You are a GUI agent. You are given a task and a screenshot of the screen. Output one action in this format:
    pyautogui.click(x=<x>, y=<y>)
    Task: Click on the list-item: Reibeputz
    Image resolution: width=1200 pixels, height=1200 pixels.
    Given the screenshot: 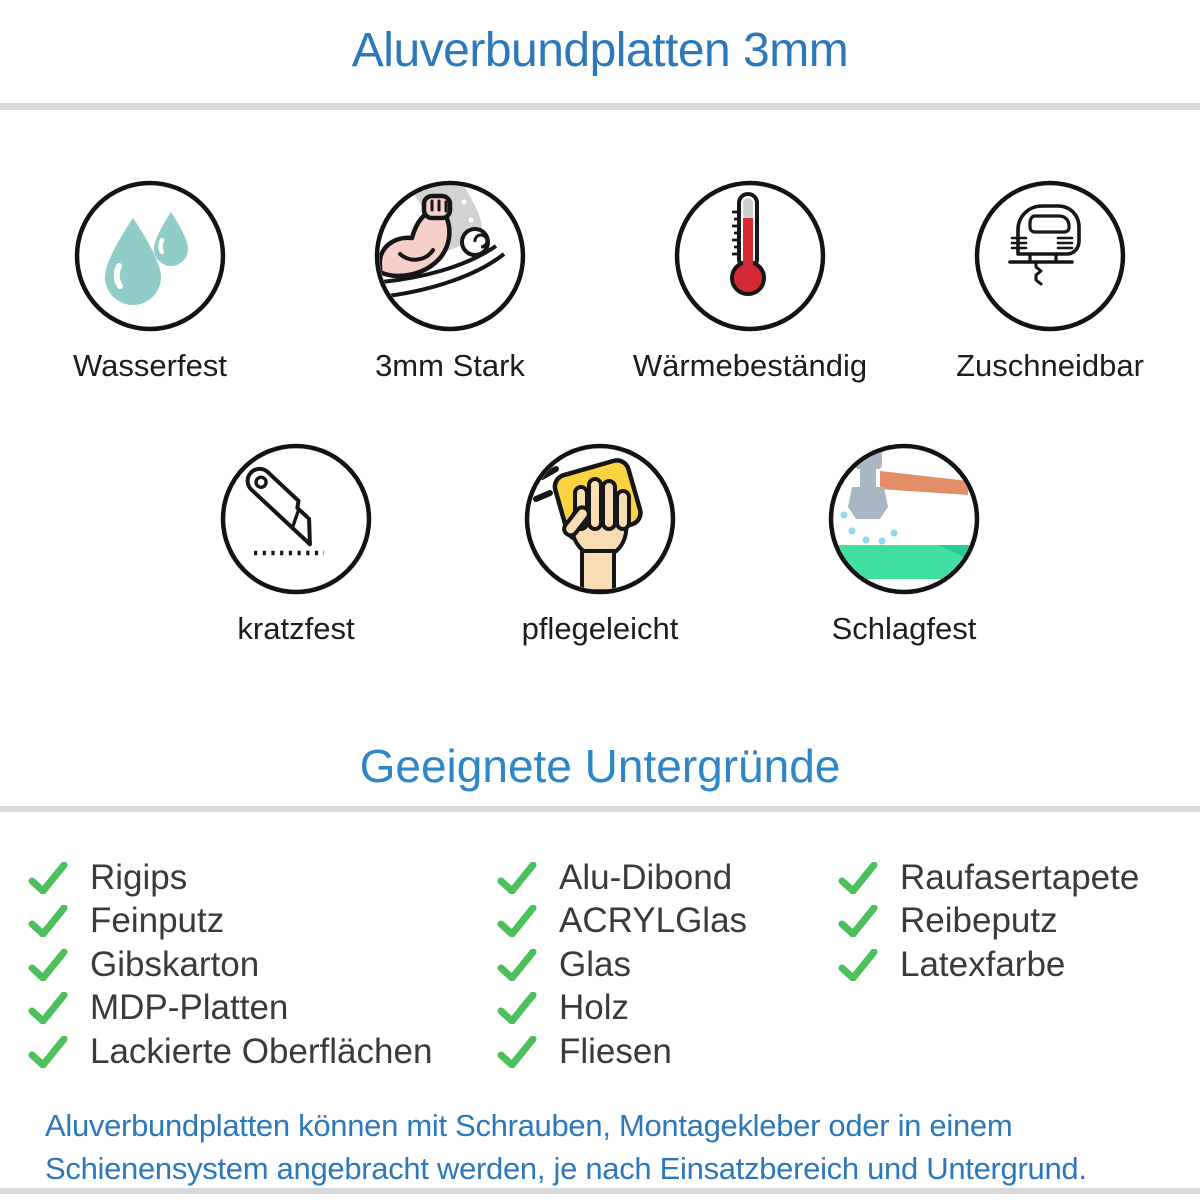 What is the action you would take?
    pyautogui.click(x=988, y=922)
    